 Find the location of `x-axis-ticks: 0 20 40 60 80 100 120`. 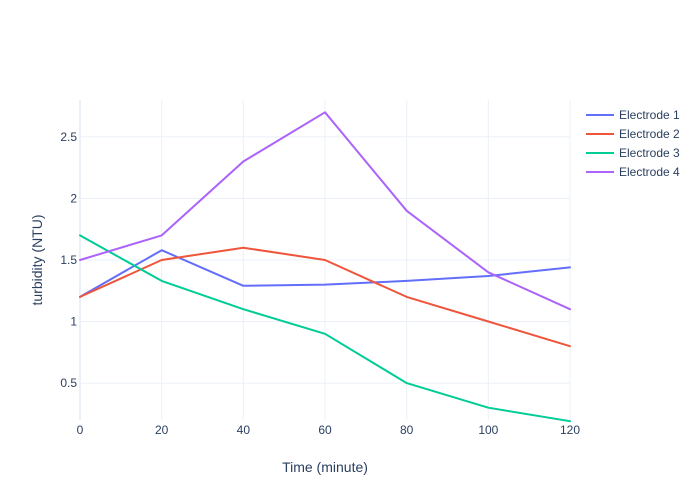

x-axis-ticks: 0 20 40 60 80 100 120 is located at coordinates (329, 430).